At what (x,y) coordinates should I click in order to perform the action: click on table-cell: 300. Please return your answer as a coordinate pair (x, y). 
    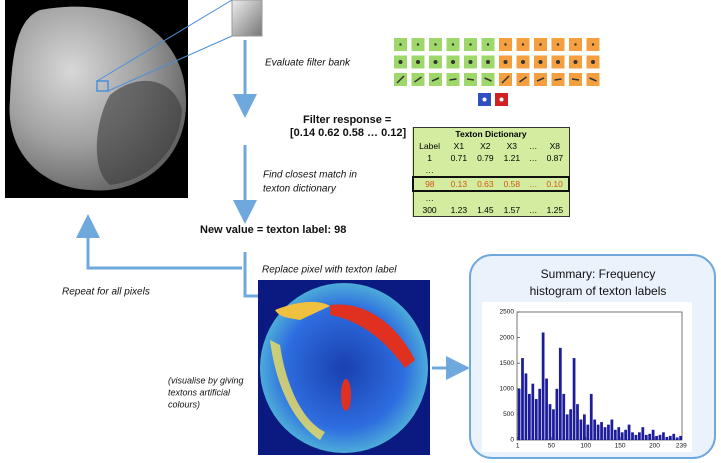
    Looking at the image, I should click on (429, 210).